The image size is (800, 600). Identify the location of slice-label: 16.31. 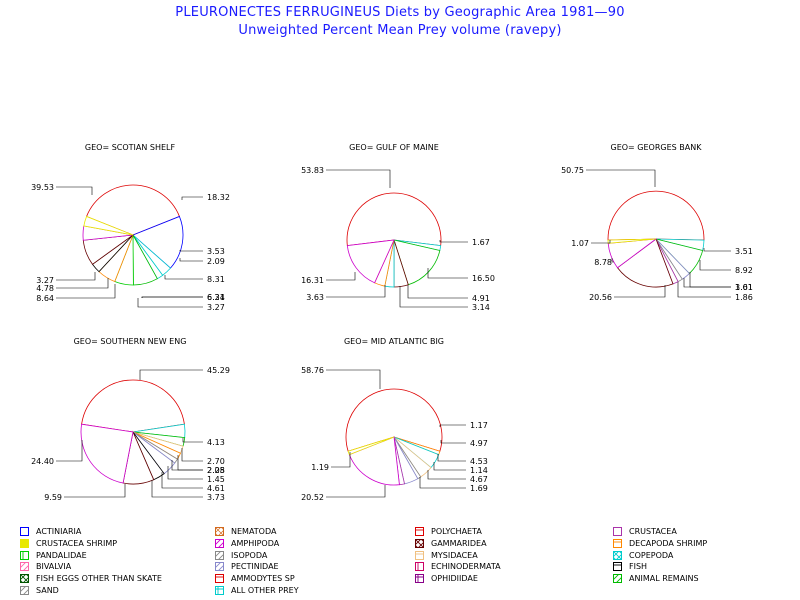
(312, 280).